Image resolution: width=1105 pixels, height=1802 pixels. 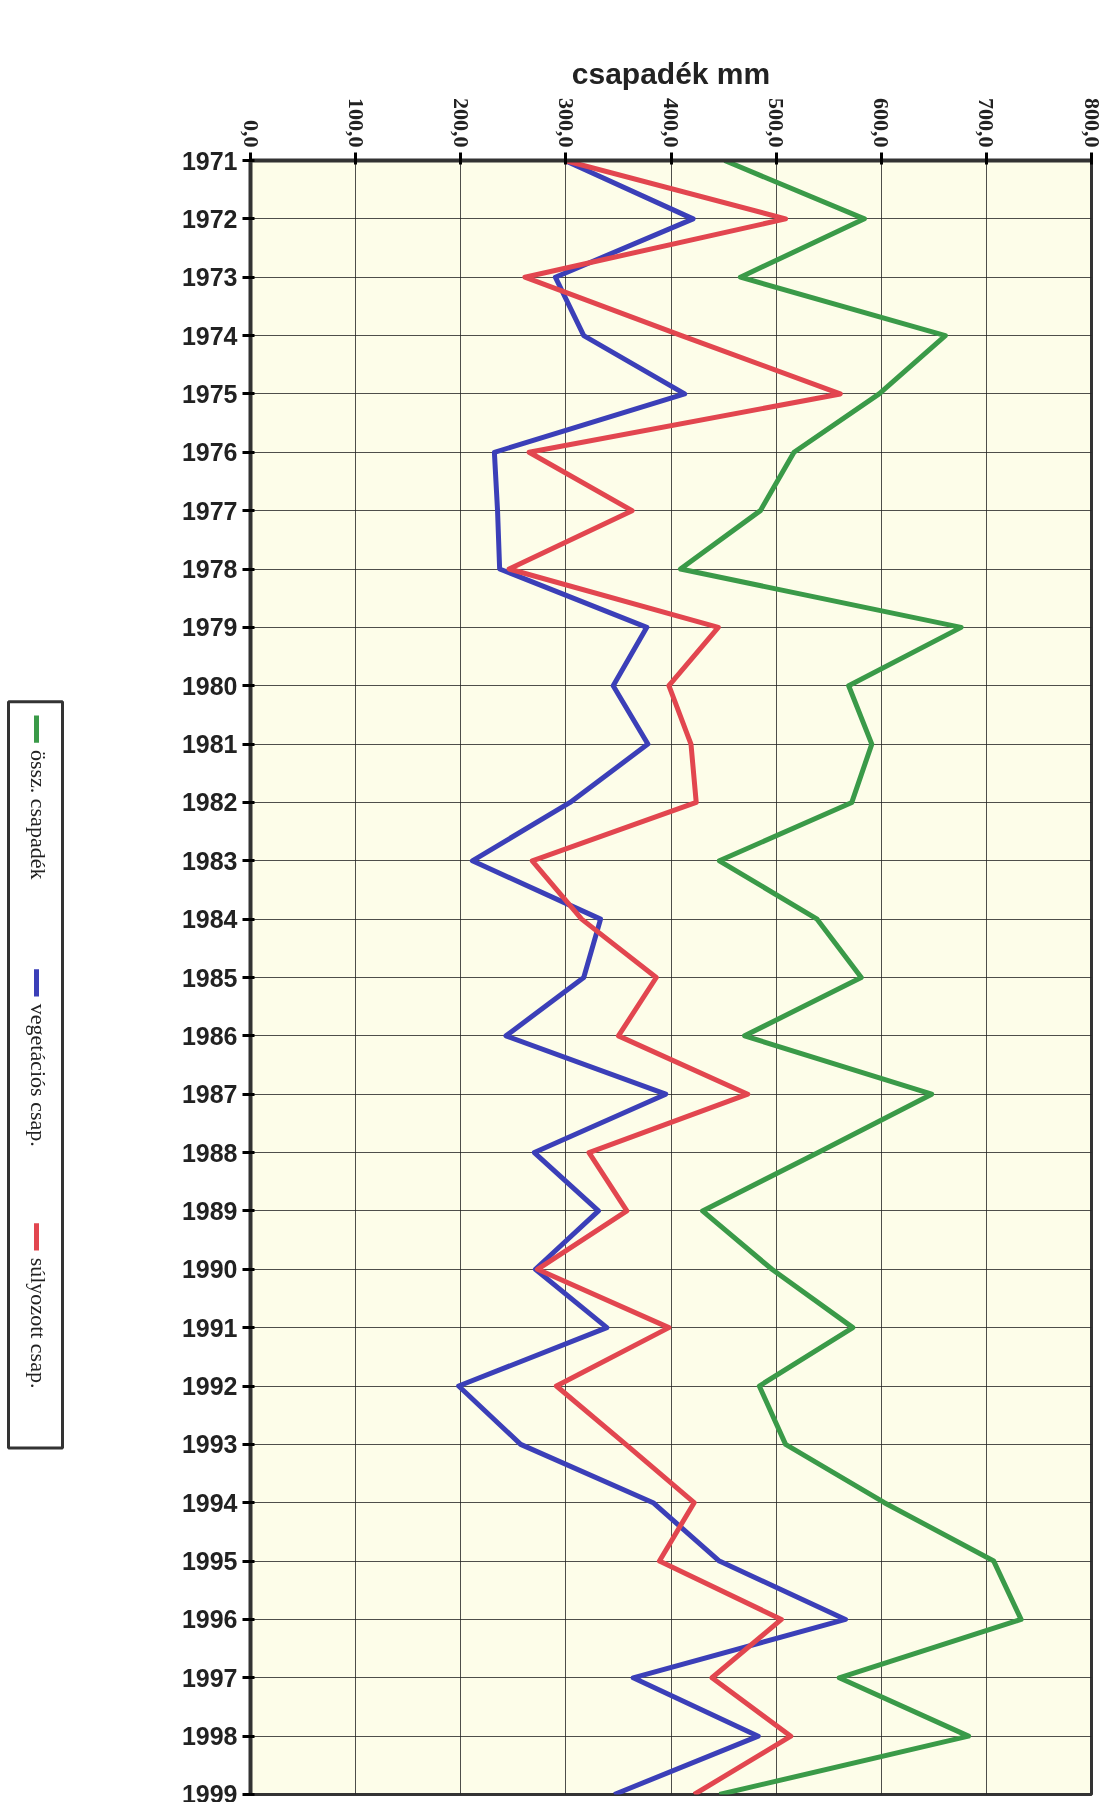 What do you see at coordinates (38, 814) in the screenshot?
I see `legend-label: össz. csapadék` at bounding box center [38, 814].